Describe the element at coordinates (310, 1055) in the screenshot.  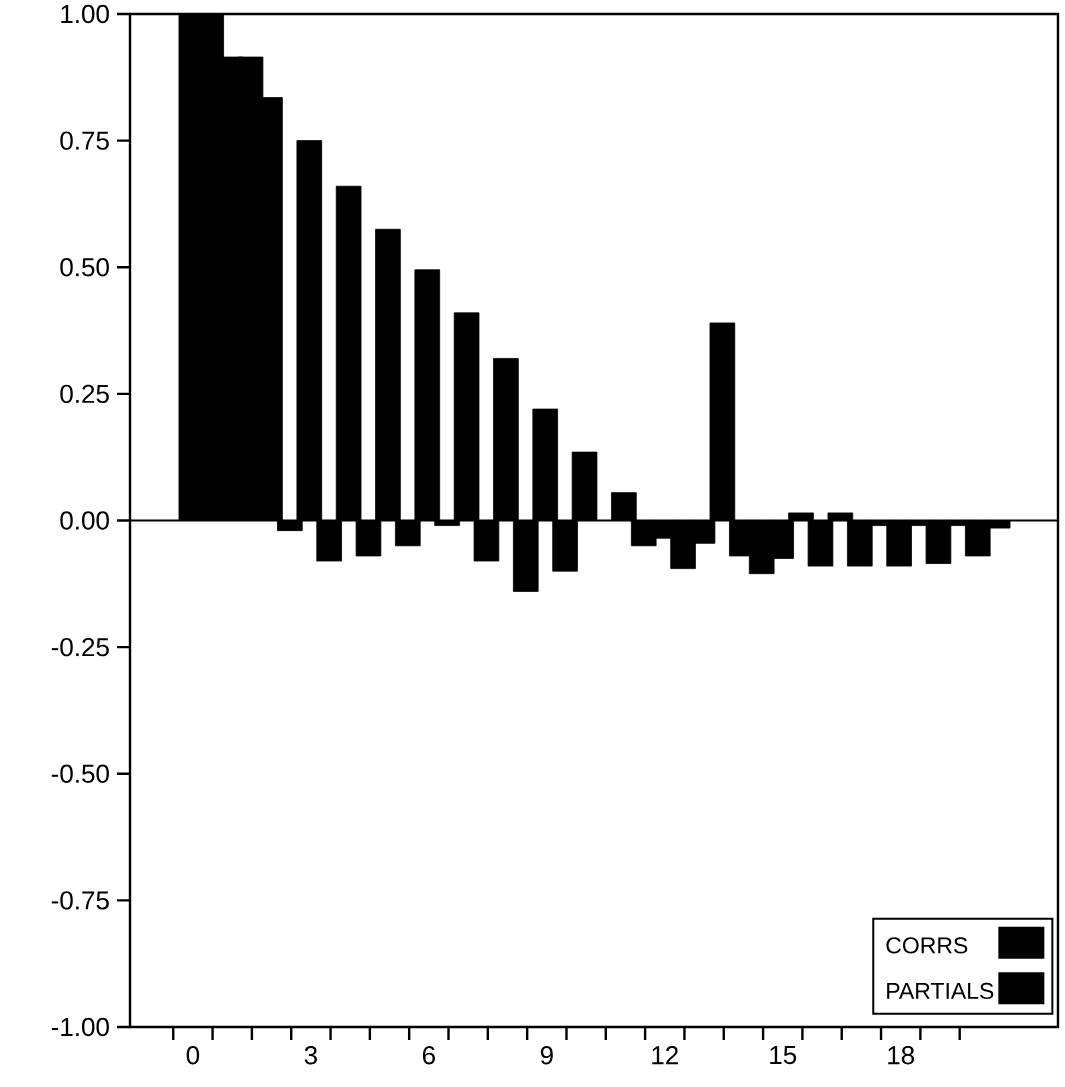
I see `x-tick-label: 3` at that location.